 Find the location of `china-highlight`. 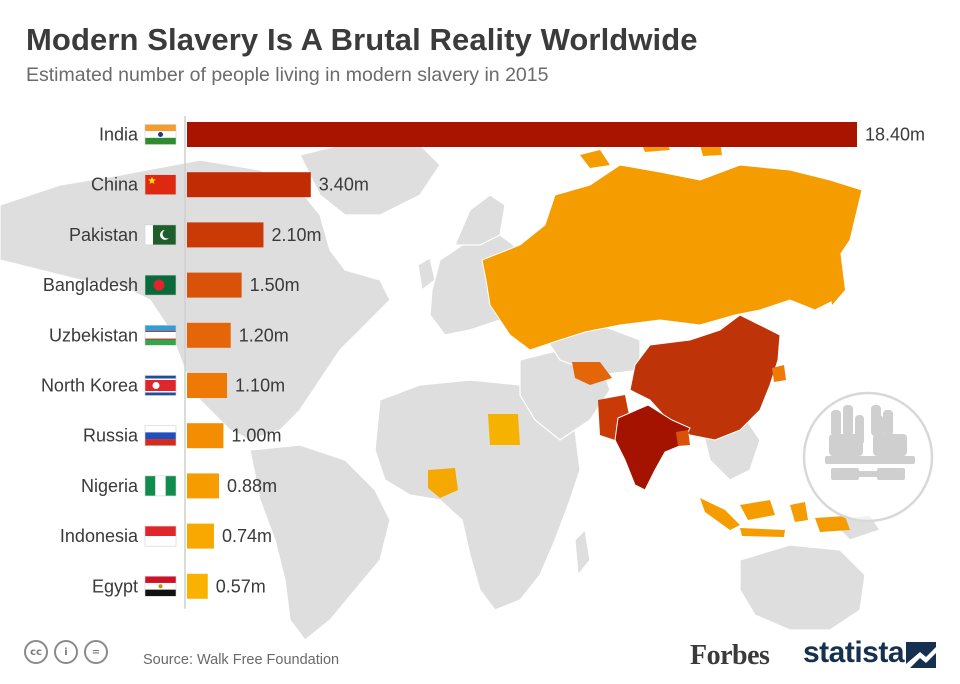

china-highlight is located at coordinates (705, 377).